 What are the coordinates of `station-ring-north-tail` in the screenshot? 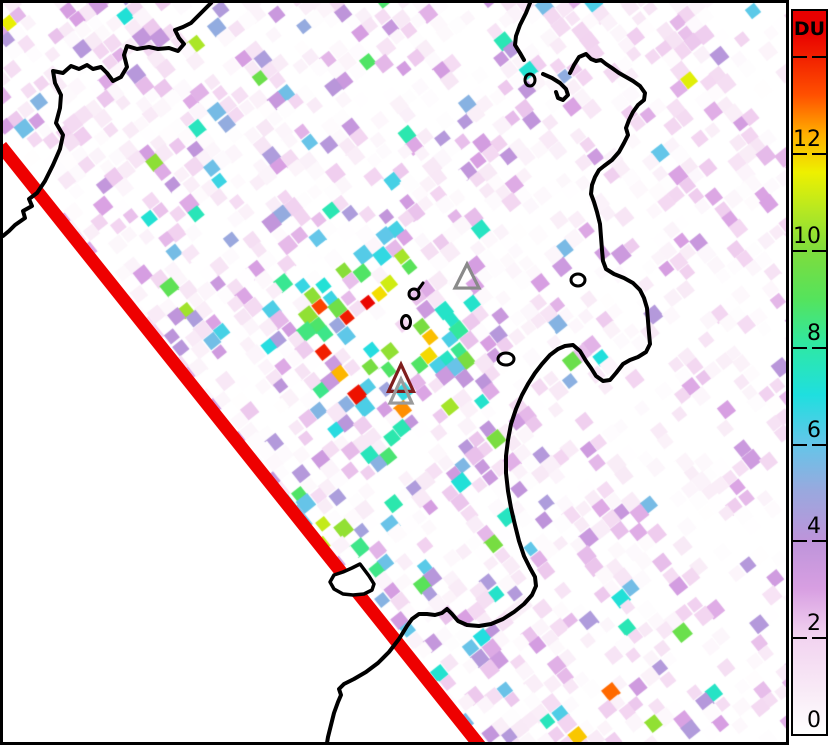 It's located at (420, 286).